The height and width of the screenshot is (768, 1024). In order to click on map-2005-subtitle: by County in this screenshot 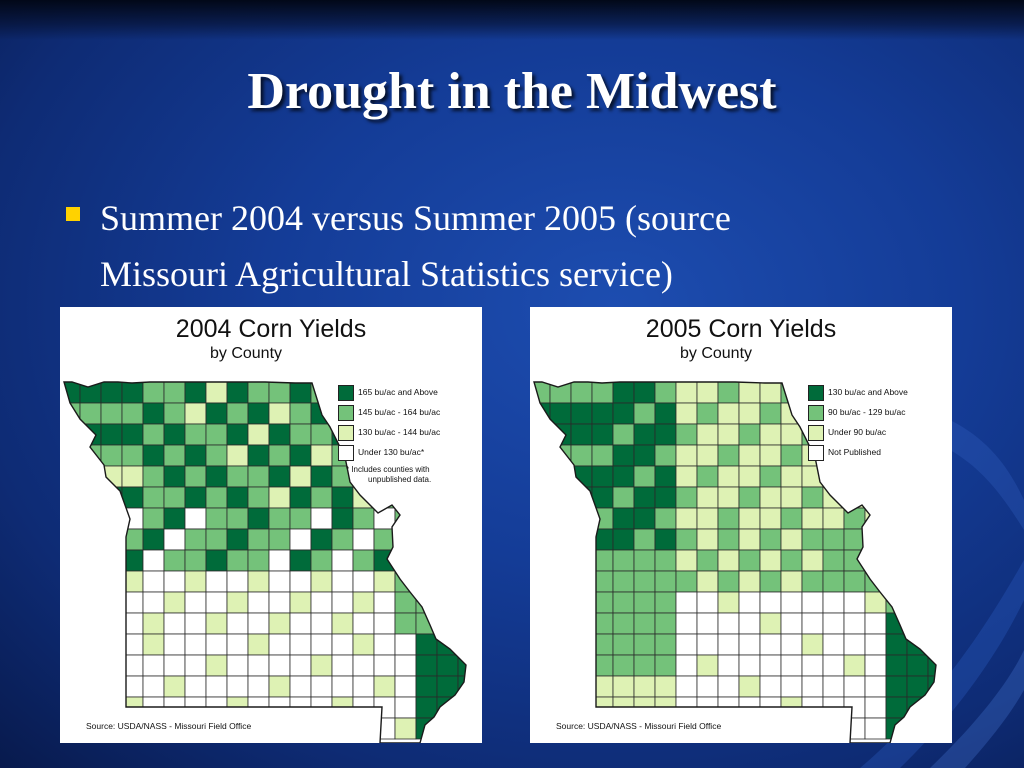, I will do `click(716, 353)`.